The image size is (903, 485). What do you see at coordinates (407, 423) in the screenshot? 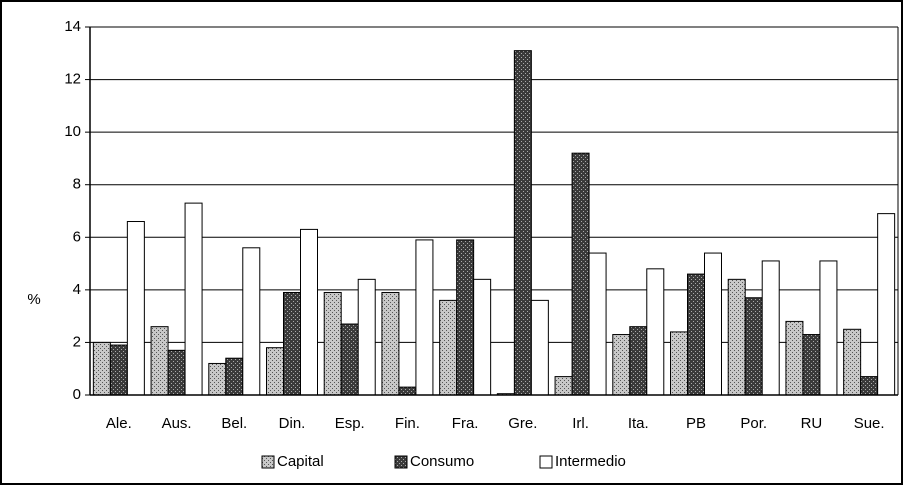
I see `x-tick-label: Fin.` at bounding box center [407, 423].